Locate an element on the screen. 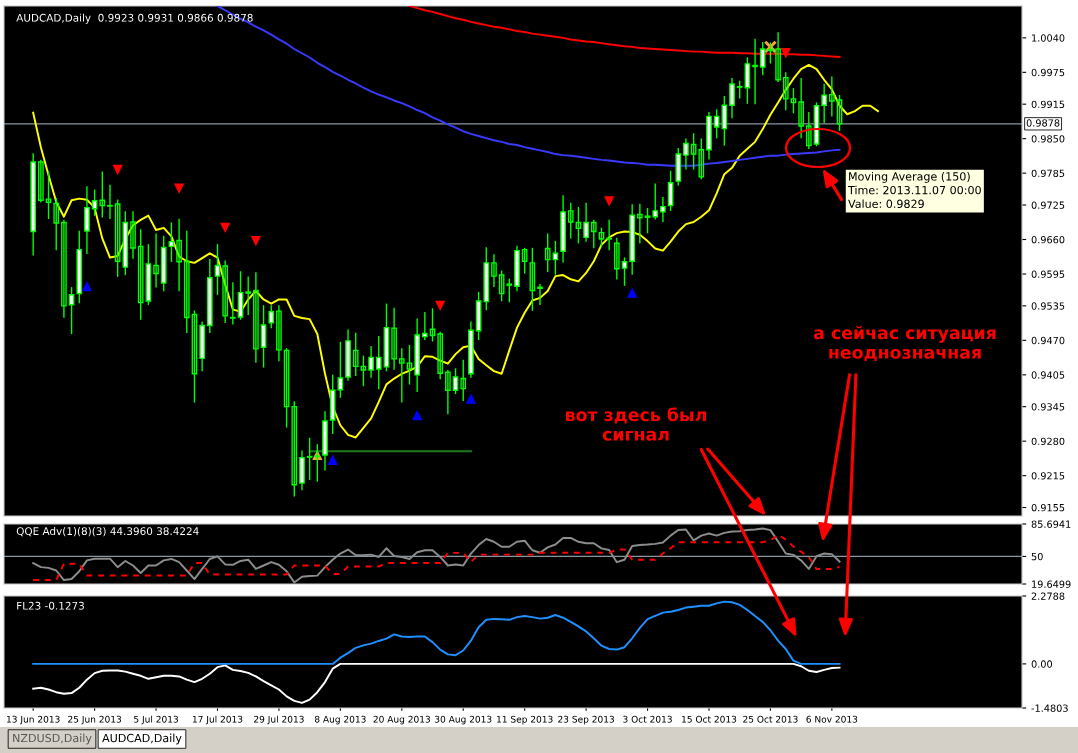 This screenshot has height=753, width=1078. y-tick-label: 0.9215 is located at coordinates (1048, 476).